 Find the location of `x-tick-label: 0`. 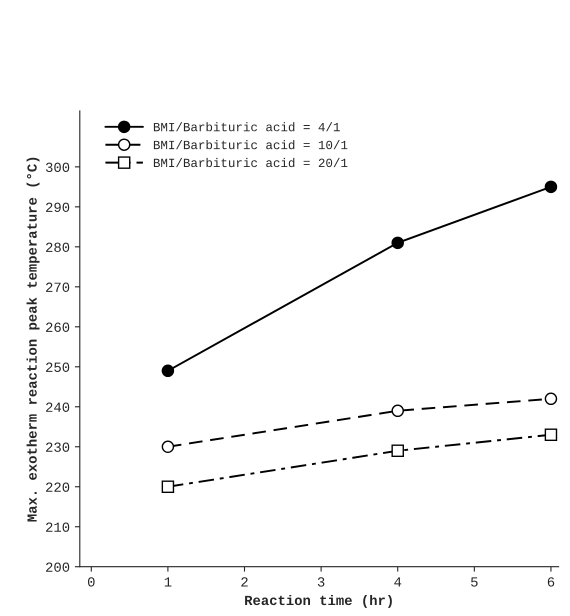

x-tick-label: 0 is located at coordinates (91, 582).